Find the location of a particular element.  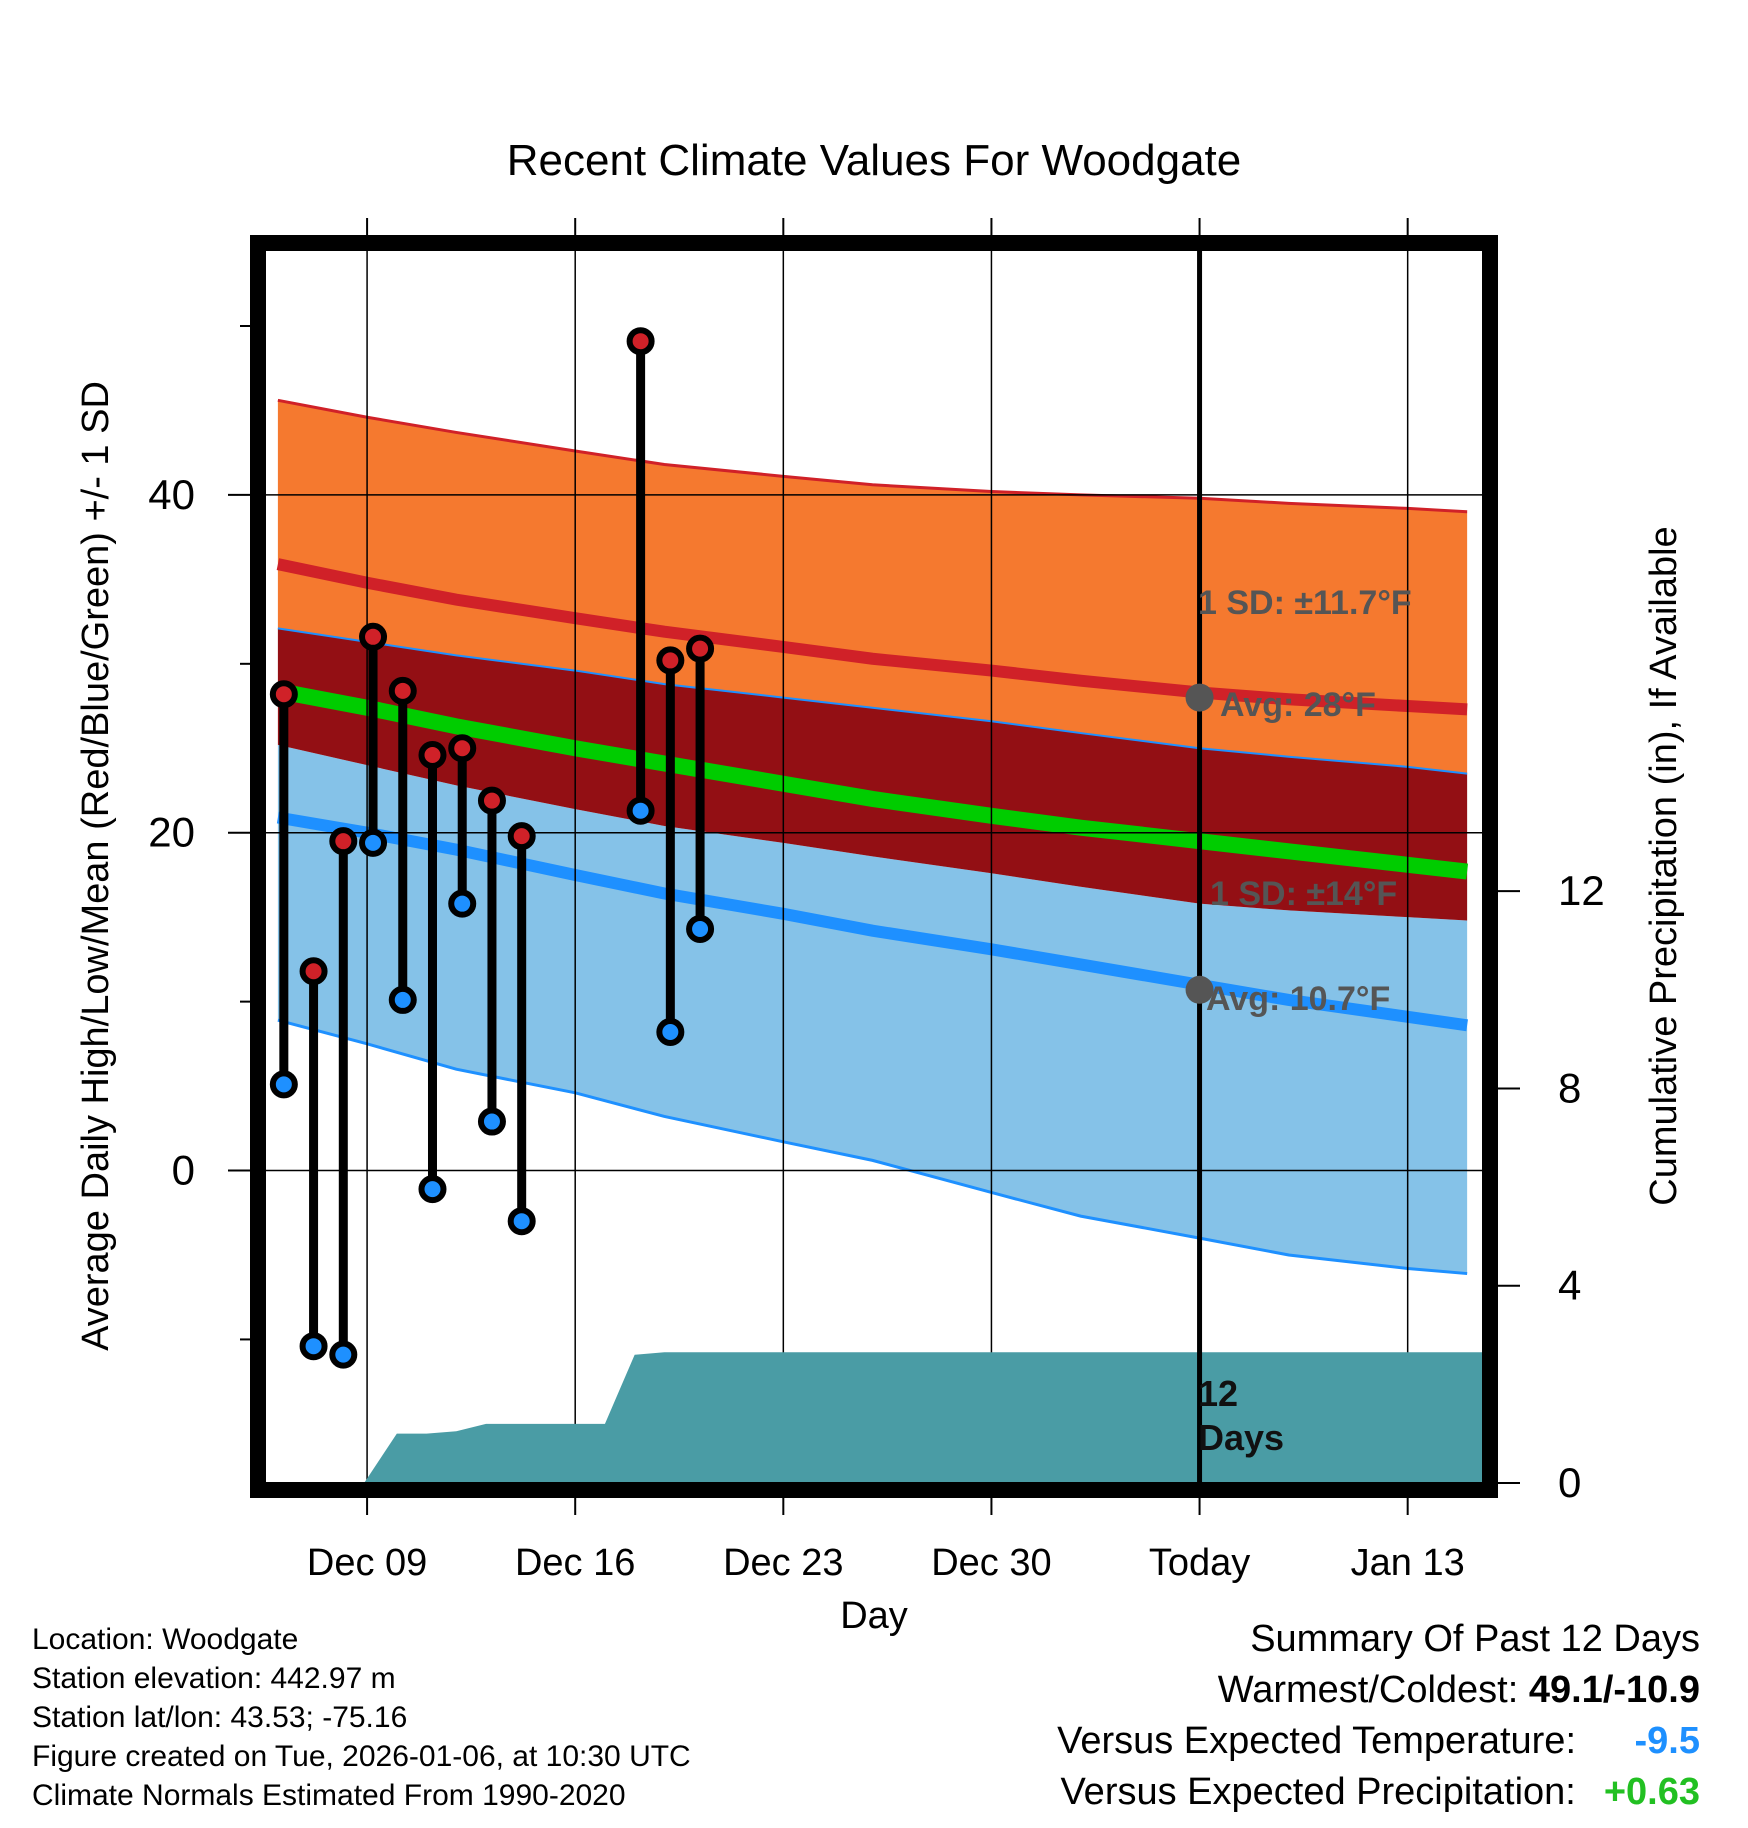

latlon-text: Station lat/lon: 43.53; -75.16 is located at coordinates (220, 1717).